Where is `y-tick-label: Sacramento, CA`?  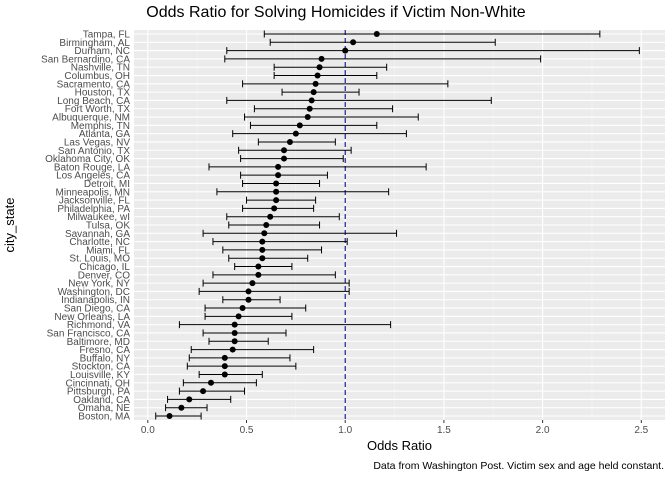 y-tick-label: Sacramento, CA is located at coordinates (94, 84).